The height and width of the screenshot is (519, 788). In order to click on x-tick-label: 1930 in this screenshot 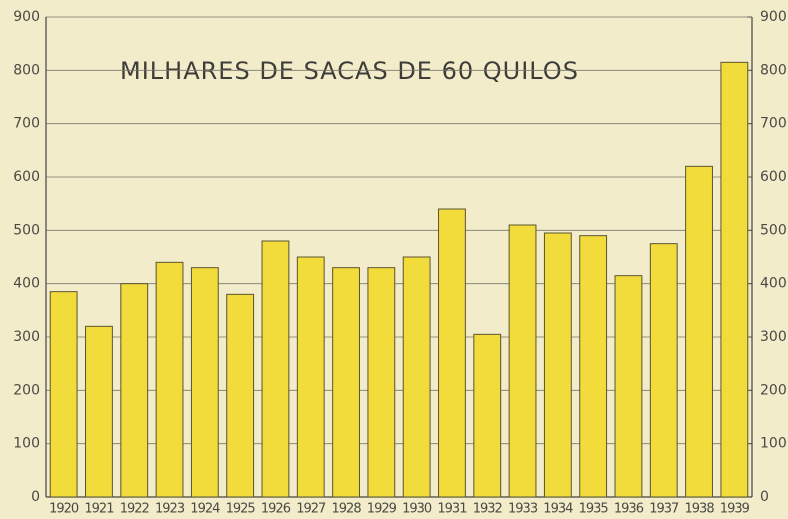, I will do `click(417, 509)`.